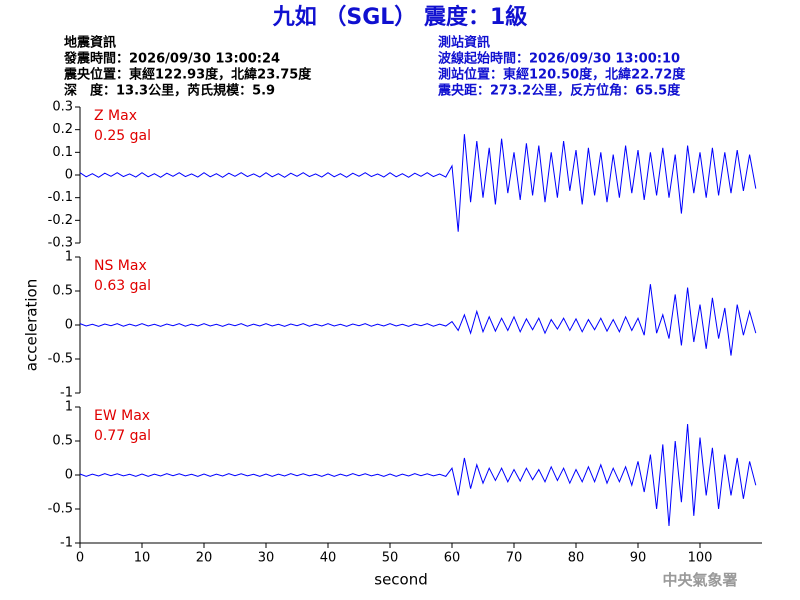  I want to click on annotation: NS Max, so click(120, 266).